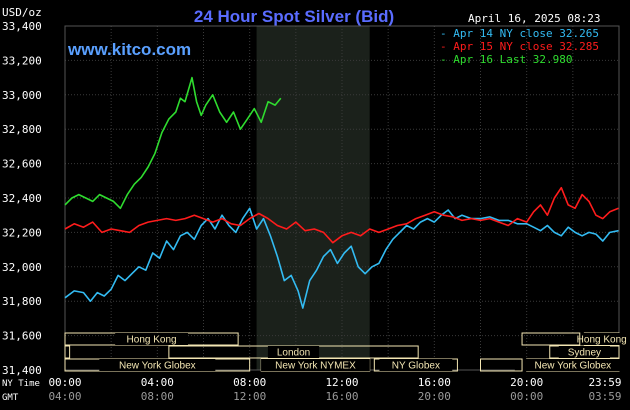 The image size is (630, 410). I want to click on series-line-apr16, so click(173, 143).